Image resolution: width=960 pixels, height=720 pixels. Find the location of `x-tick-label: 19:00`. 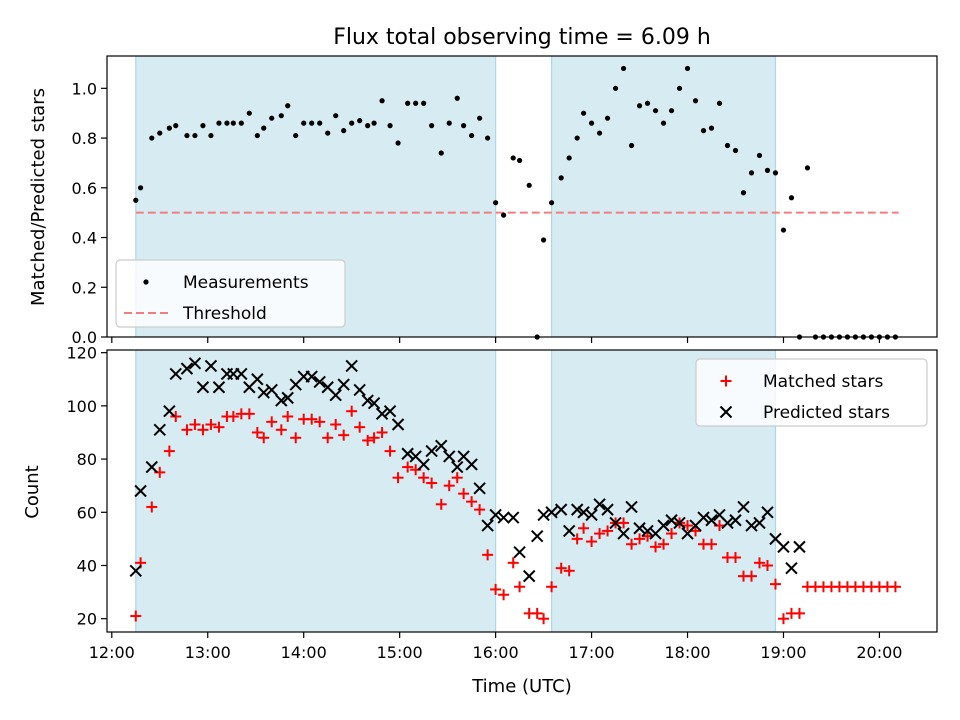

x-tick-label: 19:00 is located at coordinates (783, 652).